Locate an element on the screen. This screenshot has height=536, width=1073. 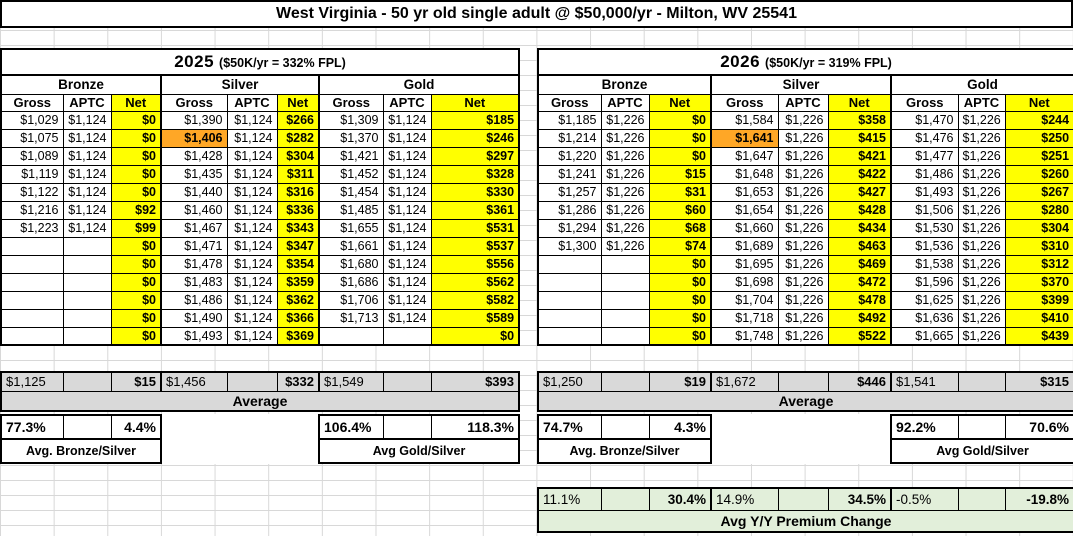
net-cell: $251 is located at coordinates (1038, 156).